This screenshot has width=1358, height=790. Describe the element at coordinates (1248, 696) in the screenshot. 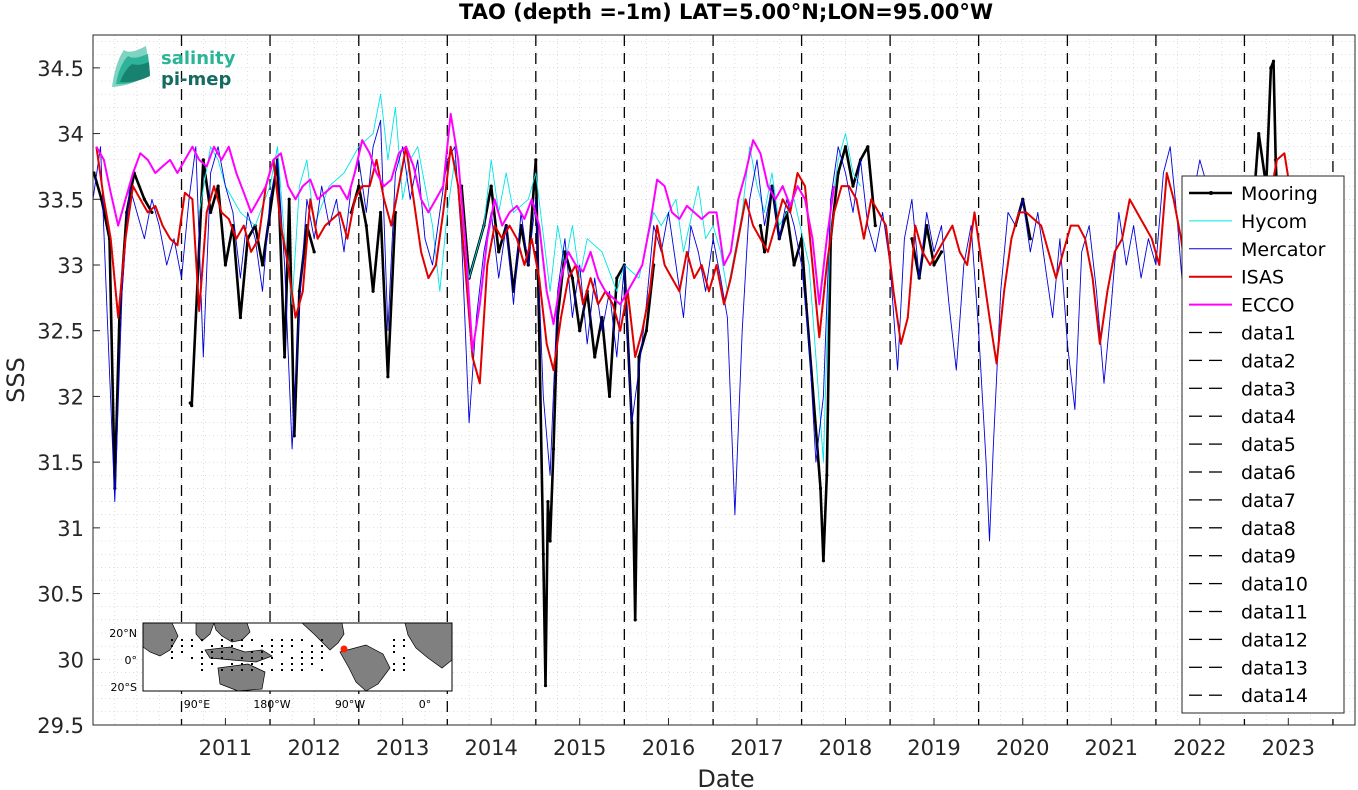

I see `legend-item-data14: data14` at that location.